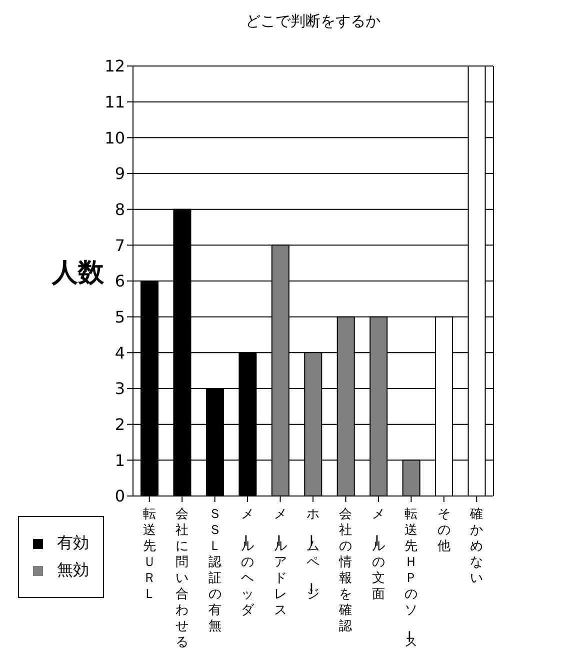 This screenshot has height=652, width=565. Describe the element at coordinates (119, 352) in the screenshot. I see `y-tick-label: 4` at that location.